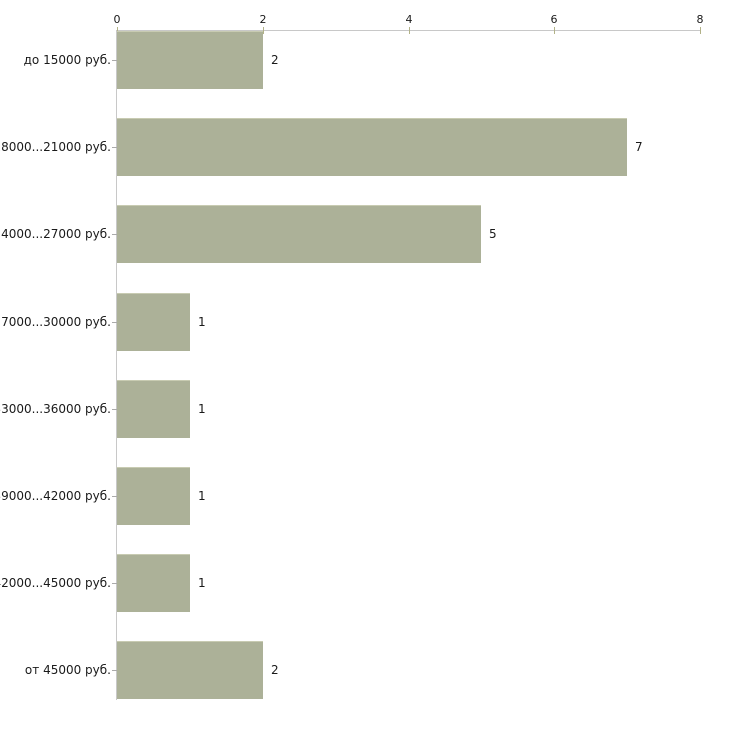  What do you see at coordinates (116, 365) in the screenshot?
I see `y-axis-line` at bounding box center [116, 365].